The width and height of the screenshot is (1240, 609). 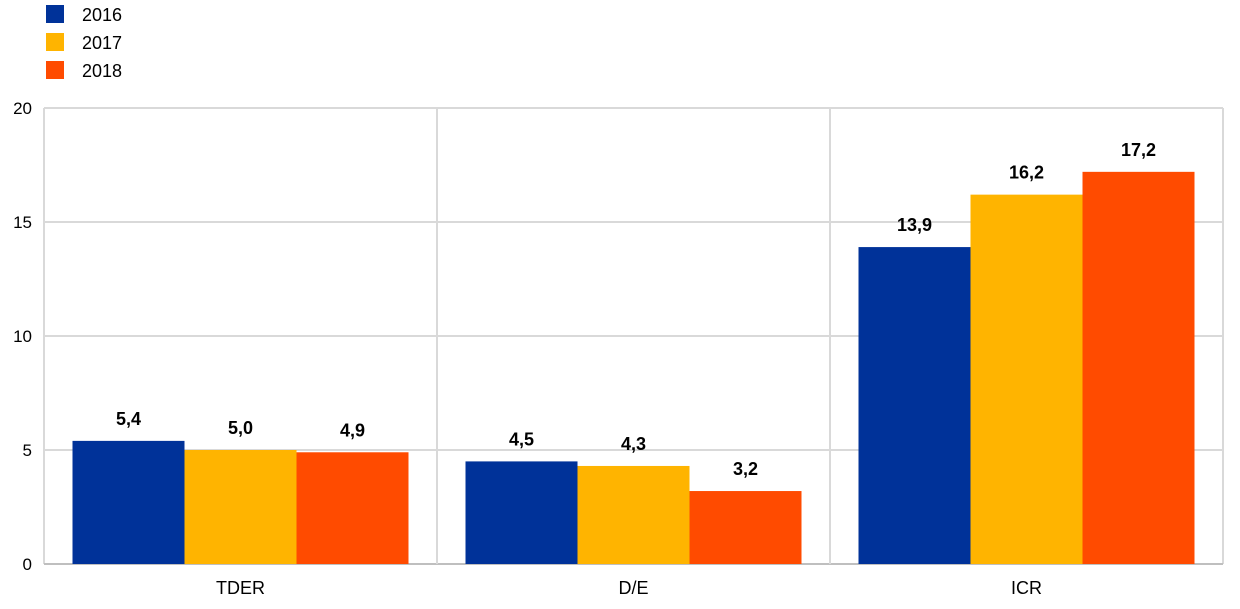 What do you see at coordinates (633, 514) in the screenshot?
I see `bar-2017-de` at bounding box center [633, 514].